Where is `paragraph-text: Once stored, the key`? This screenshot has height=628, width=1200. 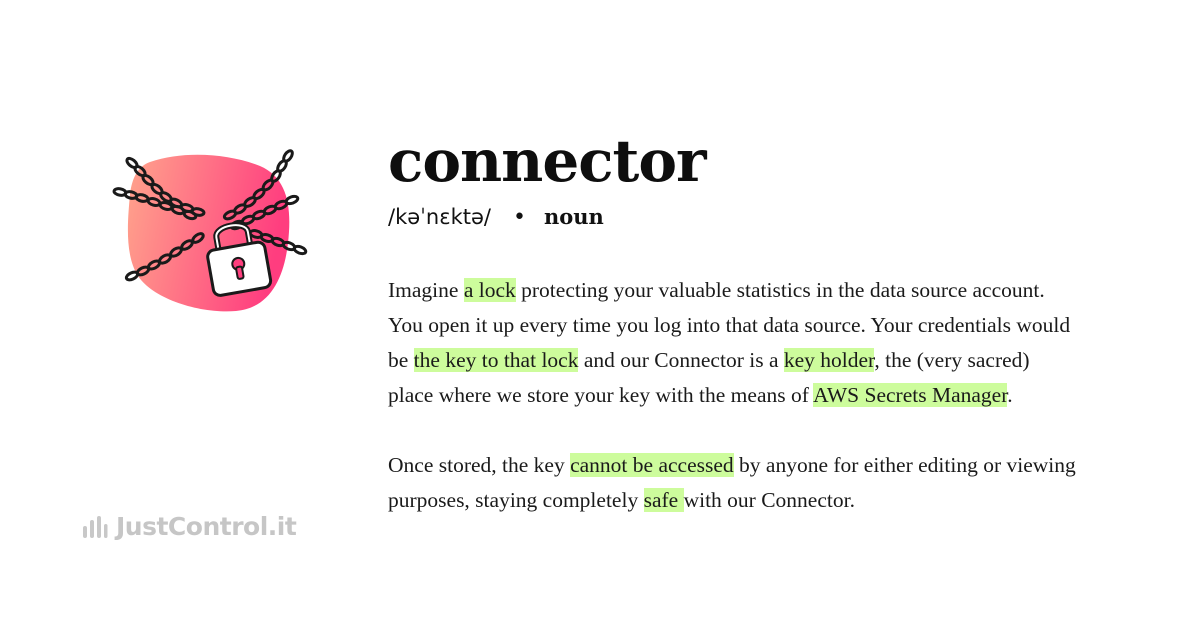 paragraph-text: Once stored, the key is located at coordinates (479, 465).